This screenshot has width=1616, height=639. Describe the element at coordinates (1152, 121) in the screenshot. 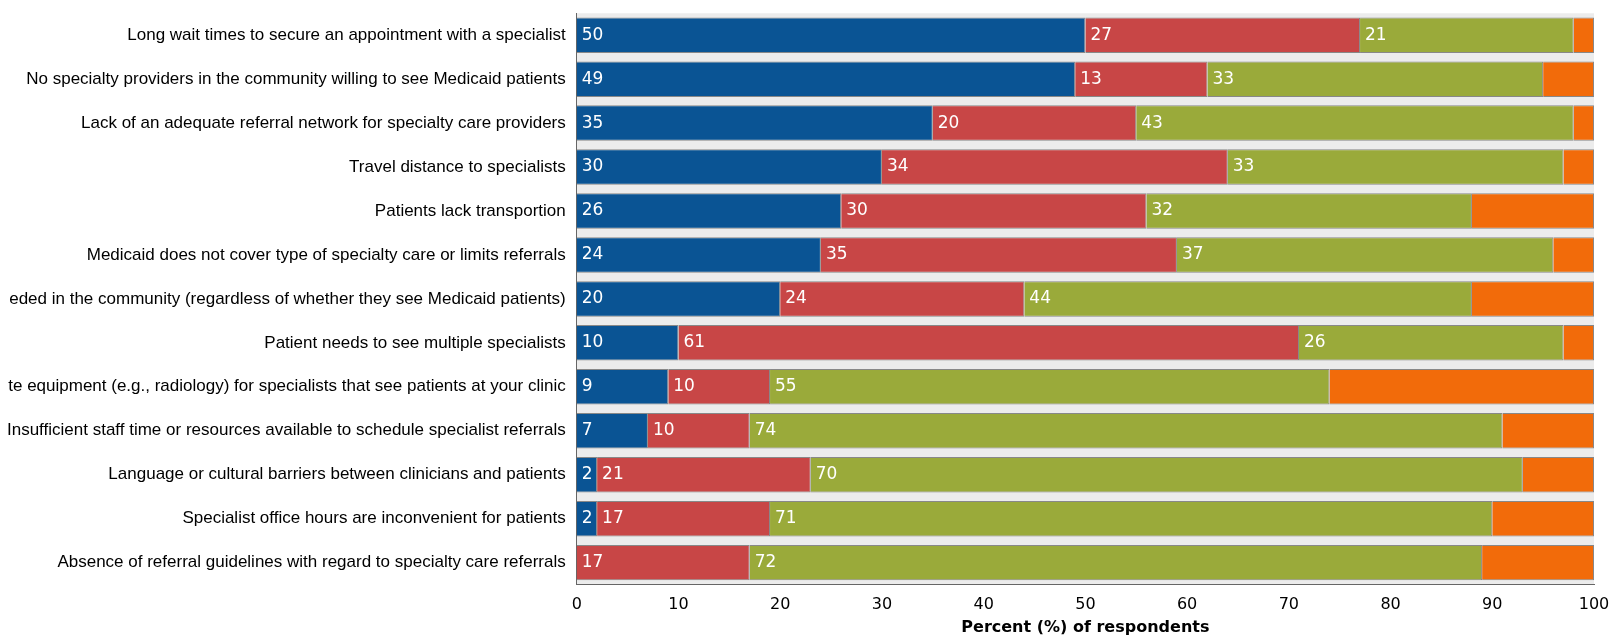

I see `data-label: 43` at that location.